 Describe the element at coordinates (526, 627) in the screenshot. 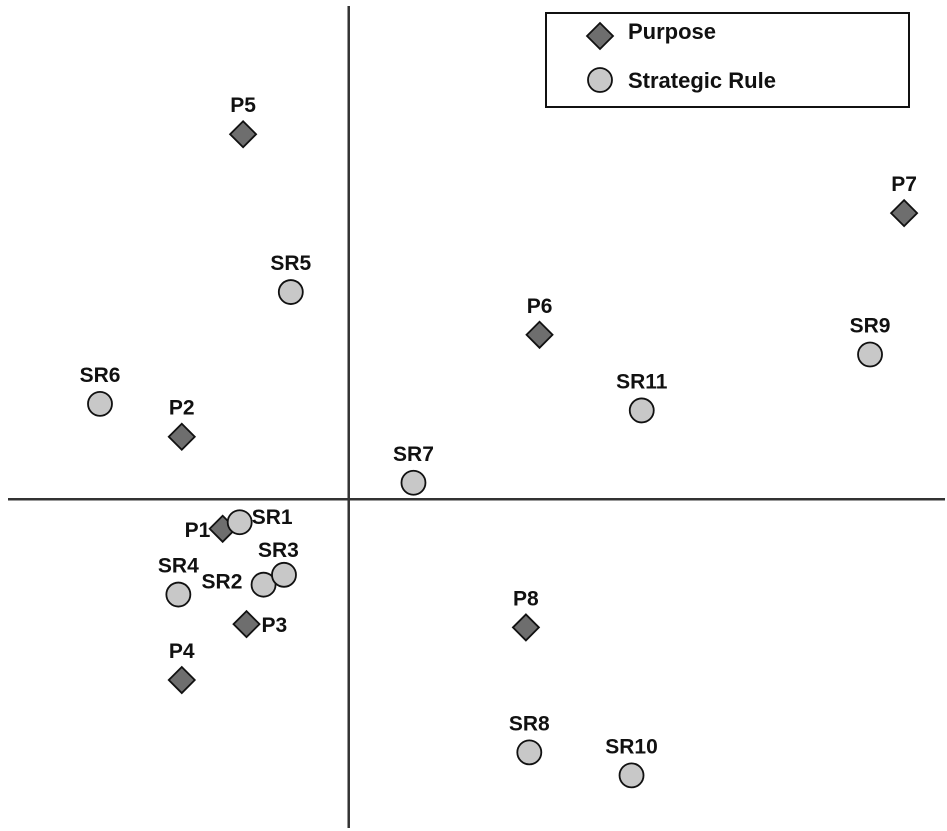

I see `point-p8-marker` at that location.